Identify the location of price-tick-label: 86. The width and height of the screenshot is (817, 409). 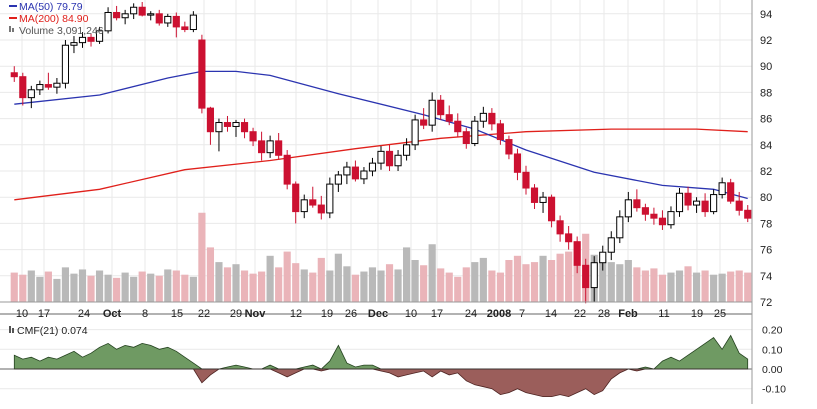
(766, 120).